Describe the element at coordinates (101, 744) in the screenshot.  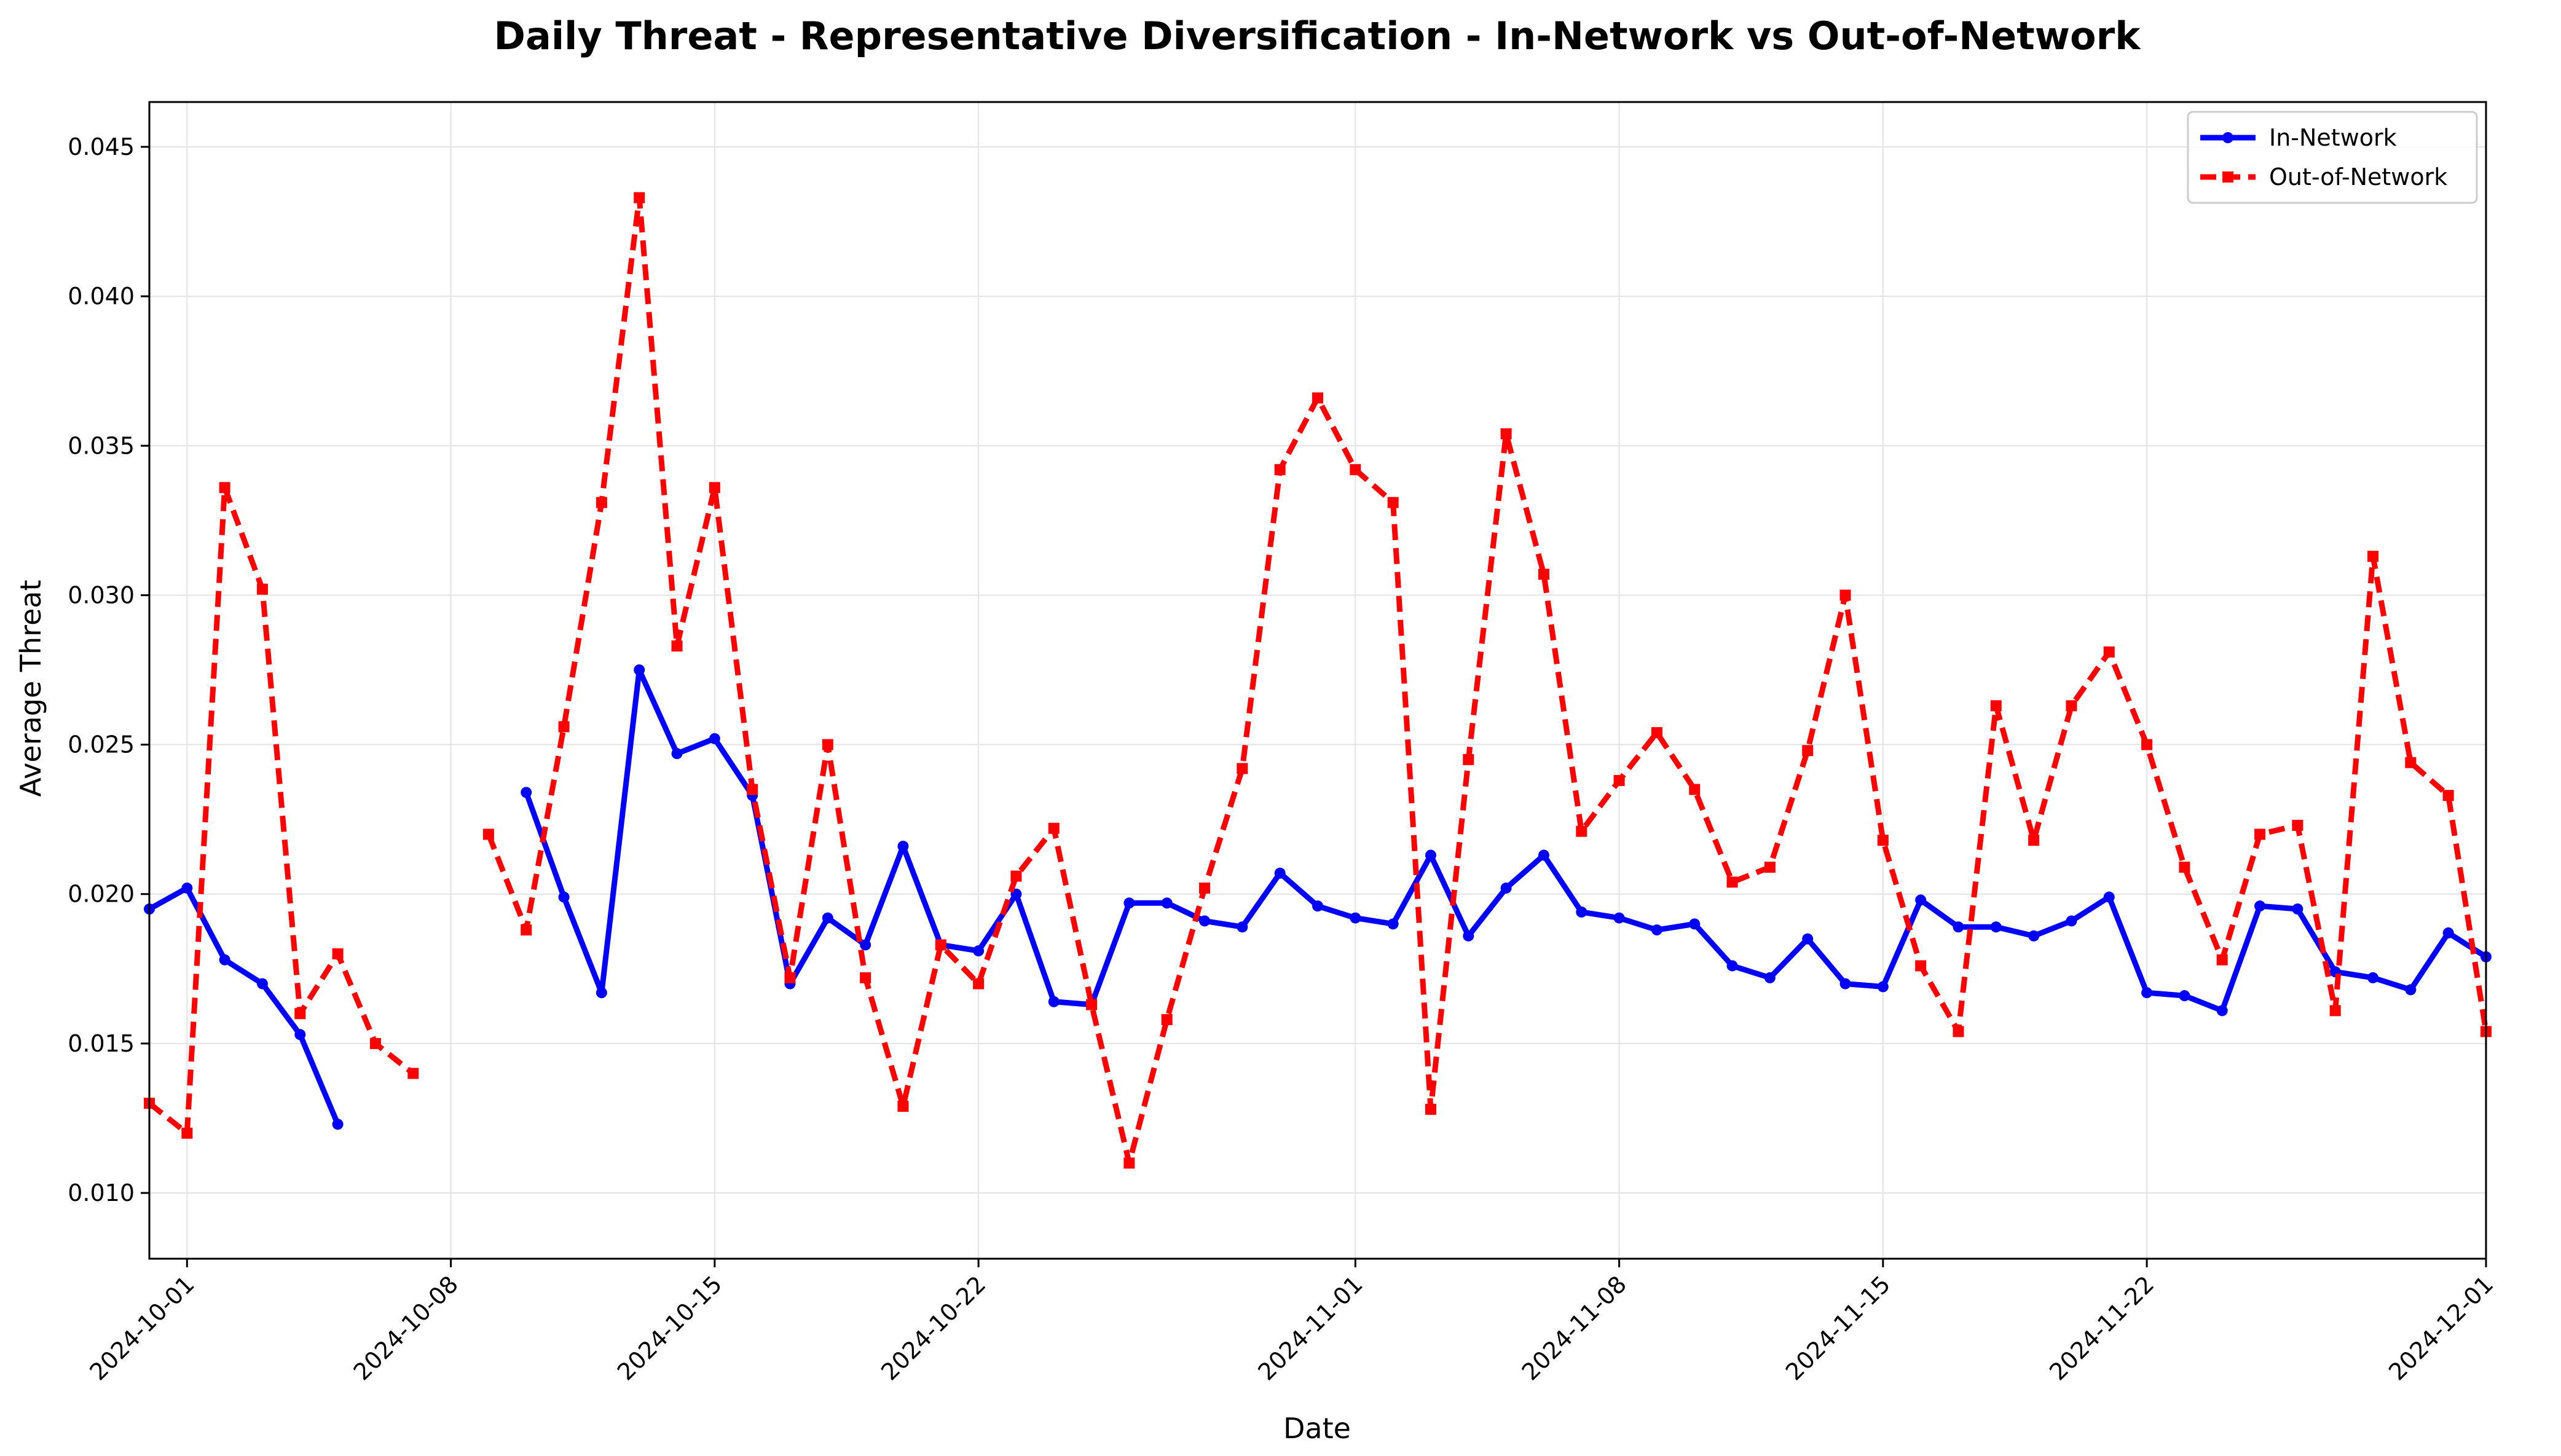
I see `y-tick-label: 0.025` at that location.